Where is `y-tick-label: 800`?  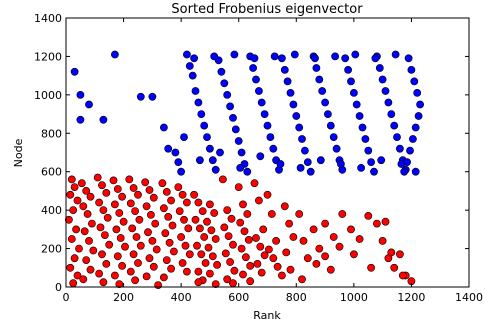 y-tick-label: 800 is located at coordinates (51, 133).